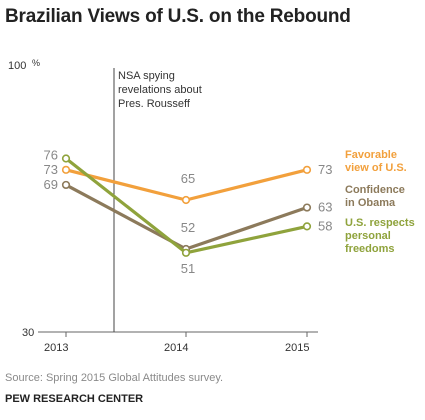 This screenshot has width=425, height=420. What do you see at coordinates (380, 223) in the screenshot?
I see `legend-label: U.S. respects` at bounding box center [380, 223].